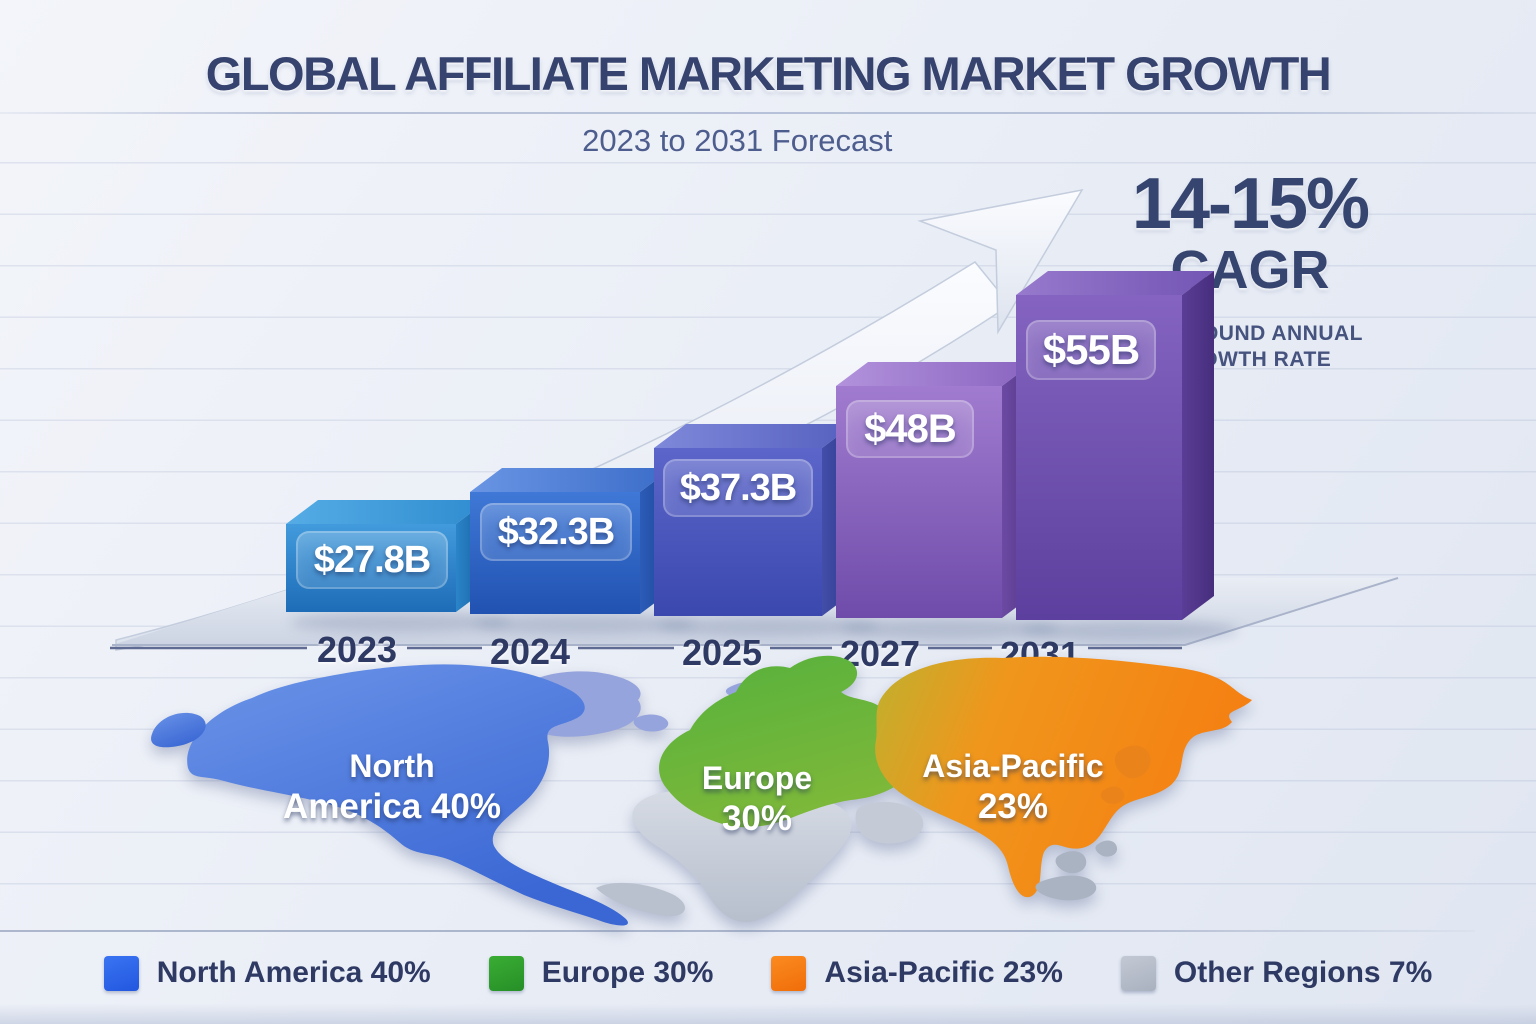 The image size is (1536, 1024). Describe the element at coordinates (506, 973) in the screenshot. I see `legend-swatch-europe-icon` at that location.